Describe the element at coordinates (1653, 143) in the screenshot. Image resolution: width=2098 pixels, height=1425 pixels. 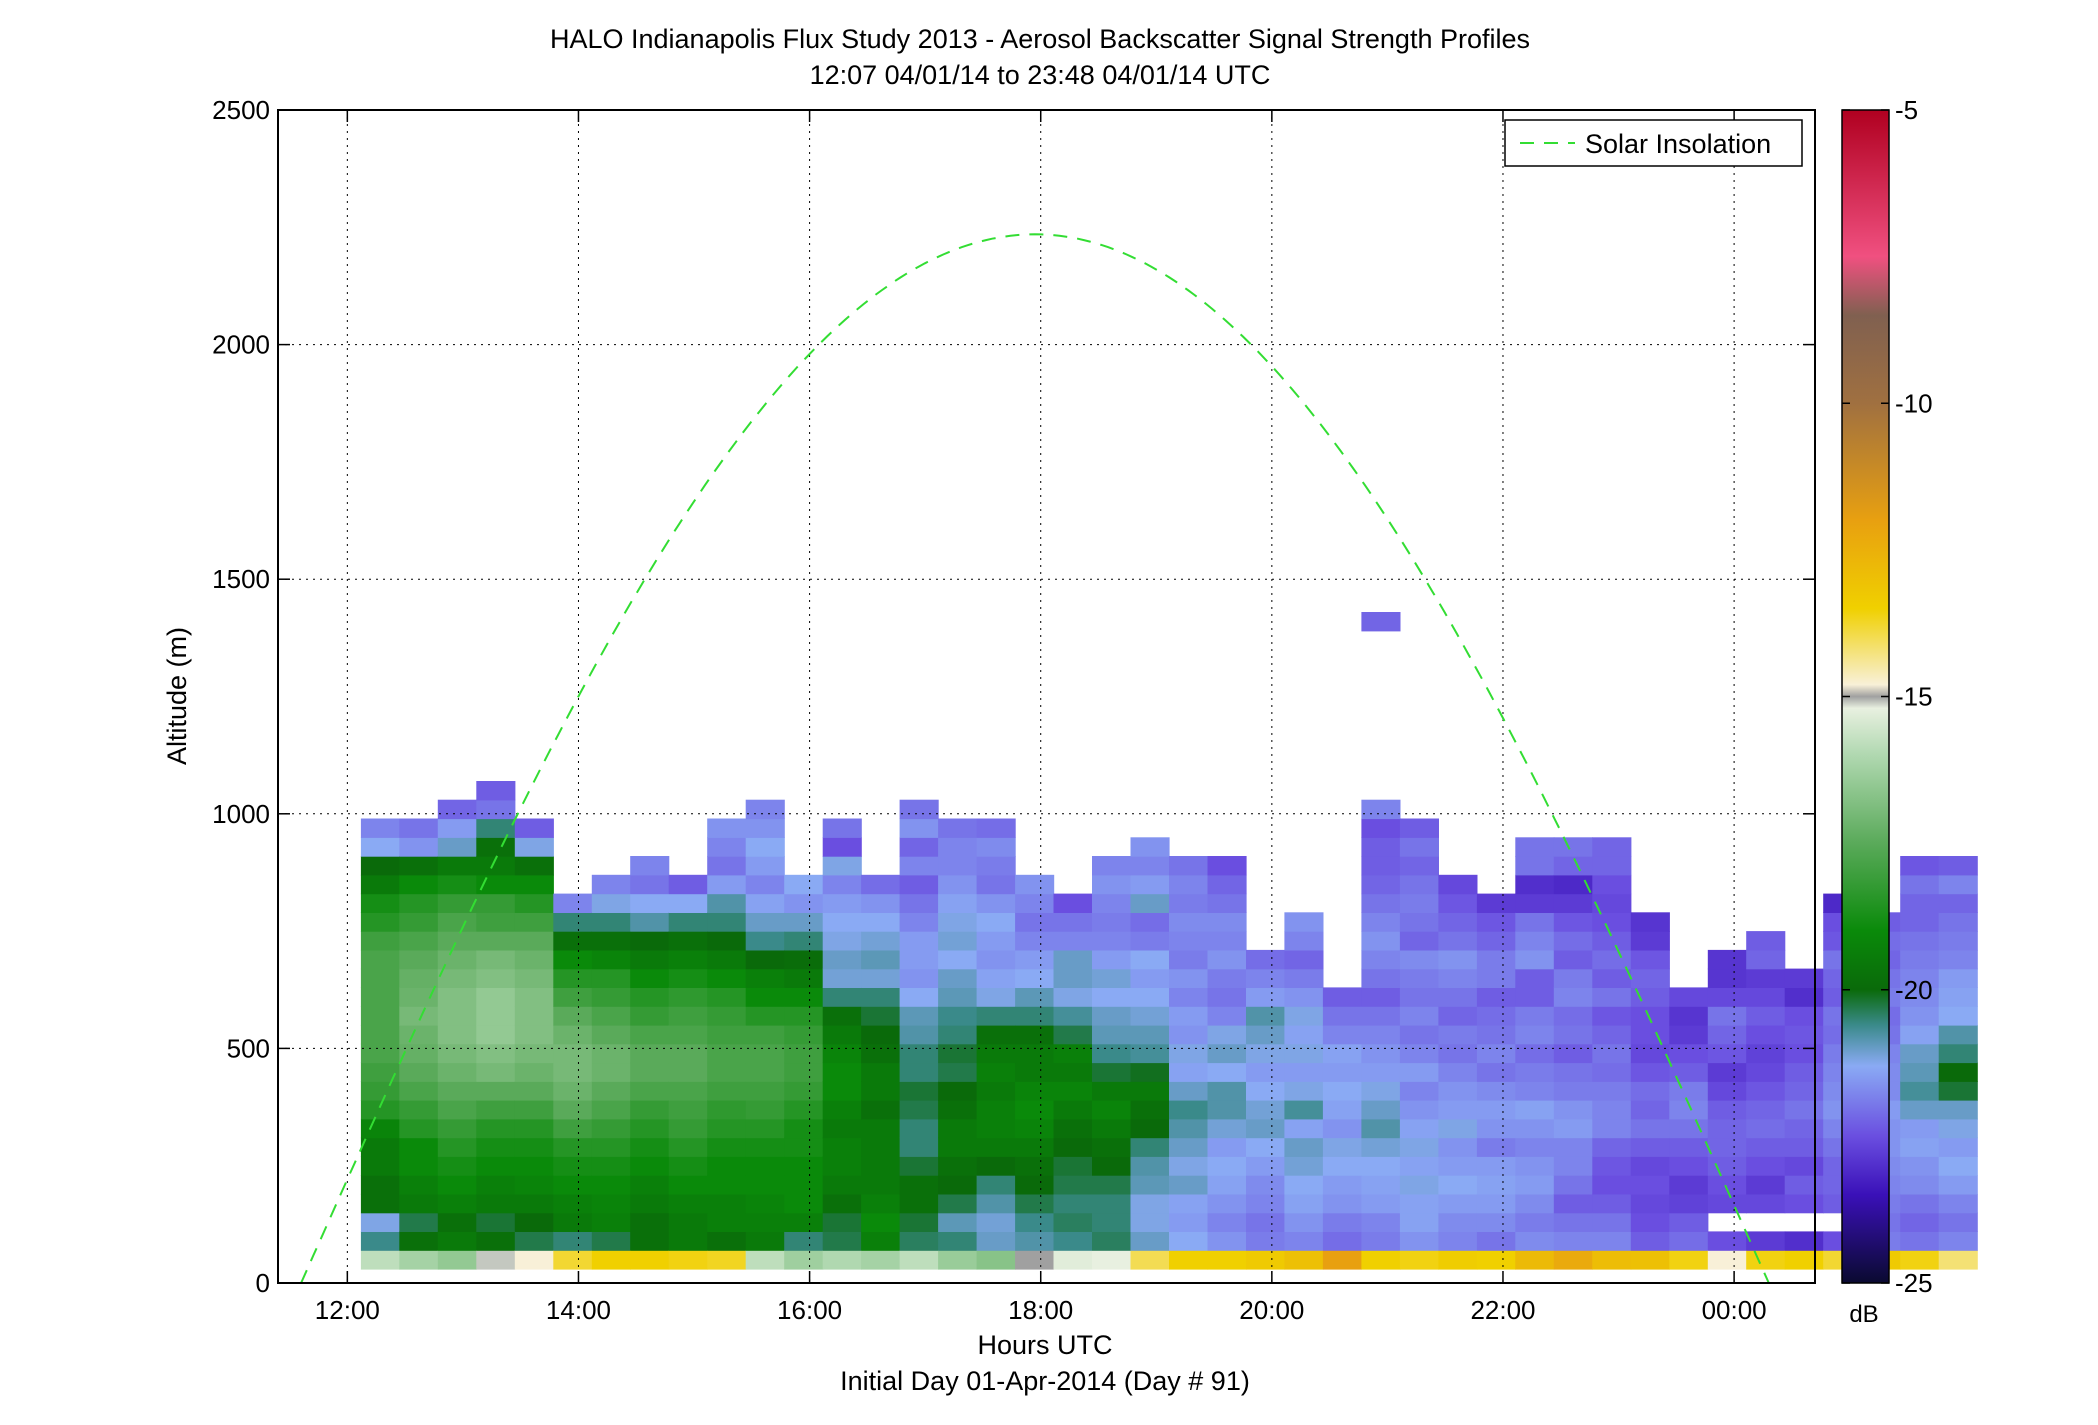
I see `legend: Solar Insolation` at that location.